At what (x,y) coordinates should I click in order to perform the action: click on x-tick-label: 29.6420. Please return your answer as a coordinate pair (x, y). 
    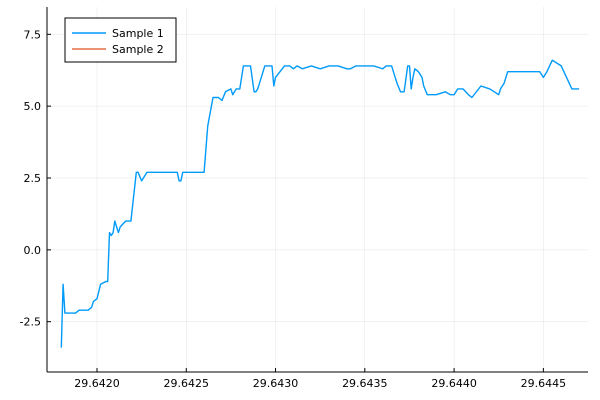
    Looking at the image, I should click on (97, 383).